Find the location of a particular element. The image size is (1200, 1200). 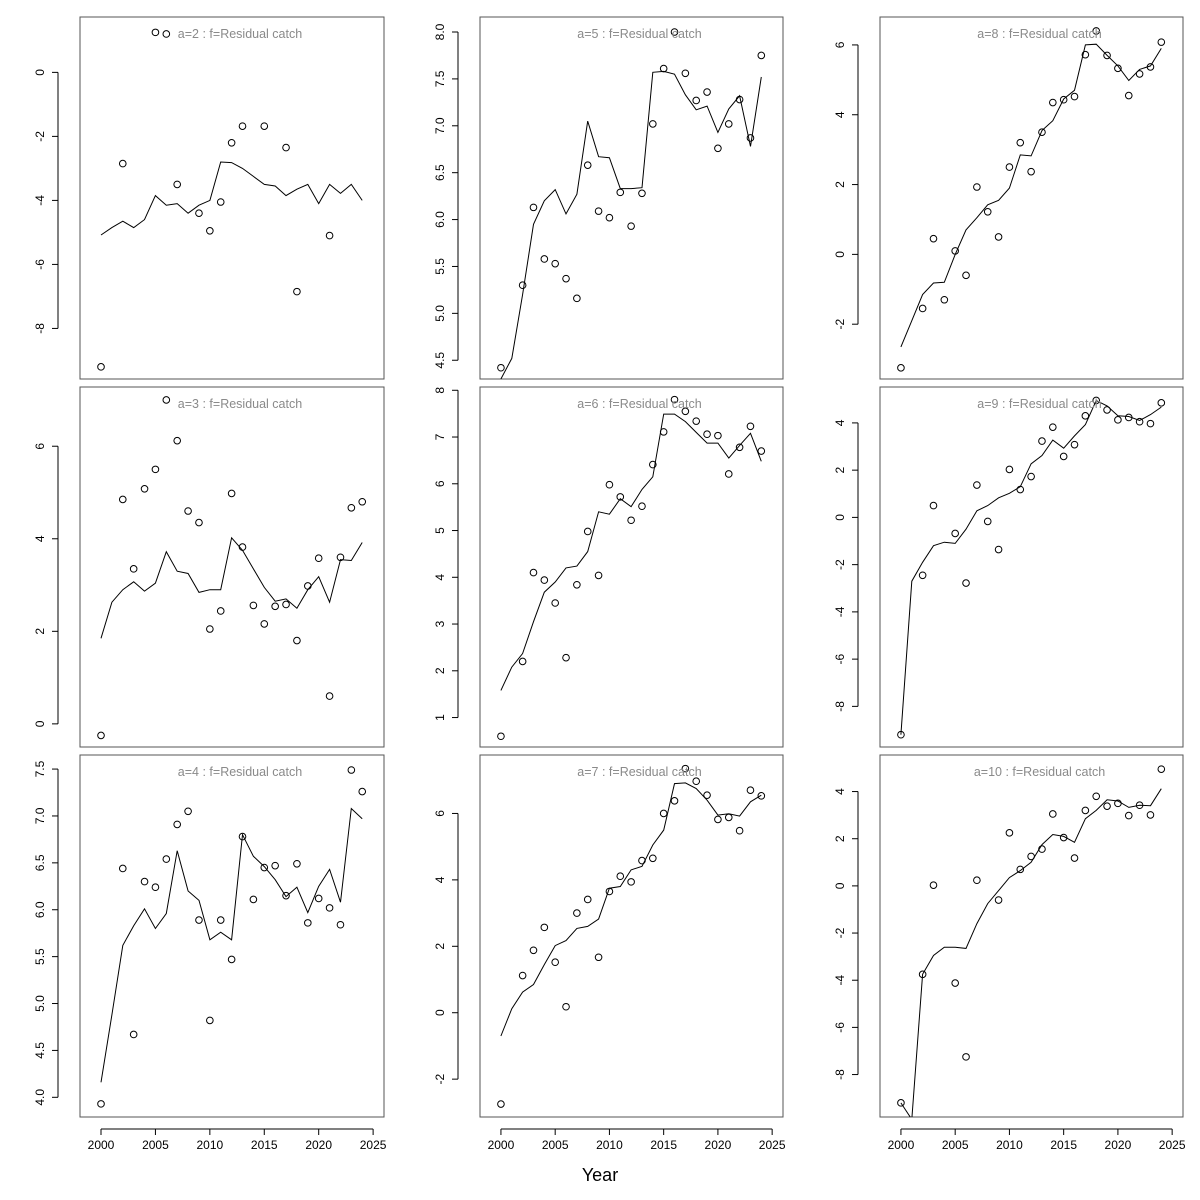

y-tick-label: -8 is located at coordinates (840, 1074).